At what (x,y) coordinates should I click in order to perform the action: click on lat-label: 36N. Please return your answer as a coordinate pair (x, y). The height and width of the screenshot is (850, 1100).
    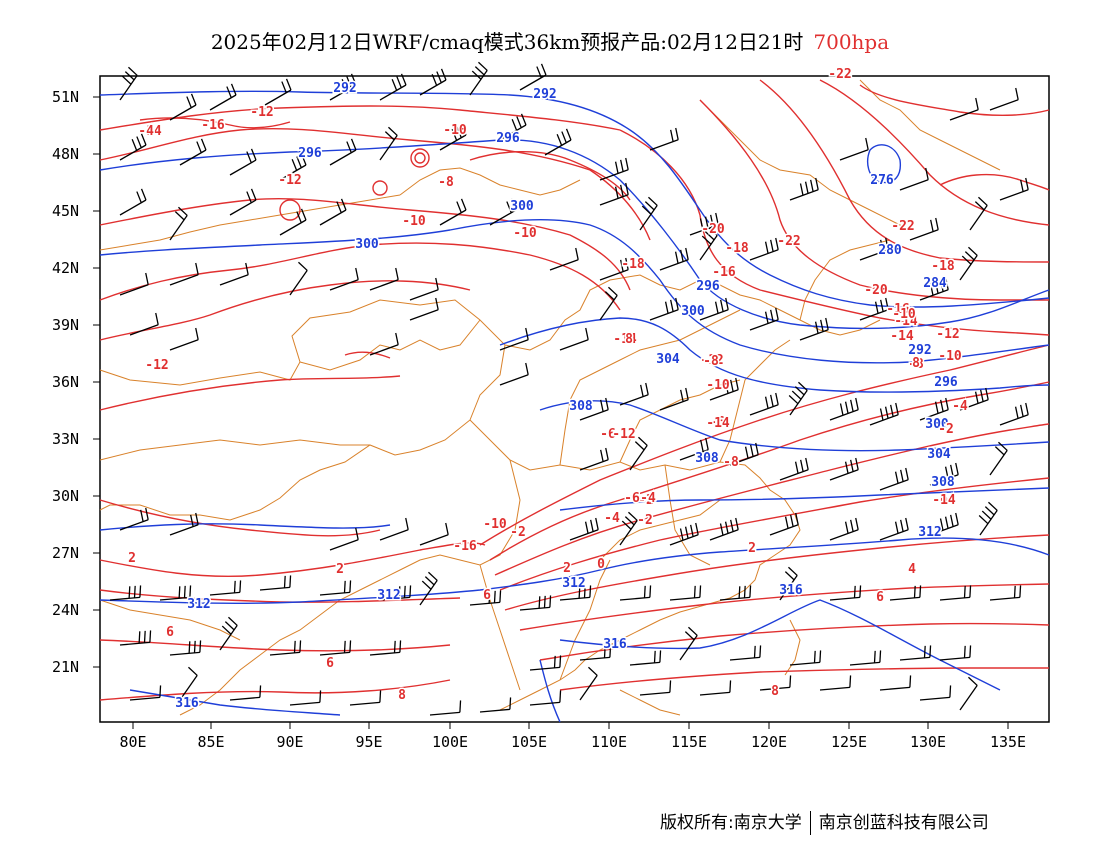
    Looking at the image, I should click on (65, 382).